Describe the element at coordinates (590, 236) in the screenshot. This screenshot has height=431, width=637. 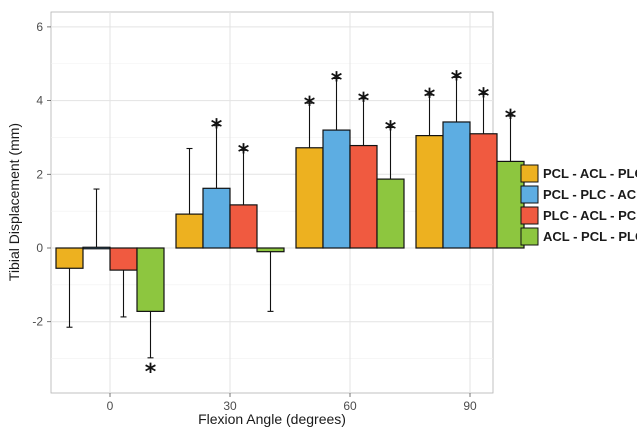
I see `legend-label: ACL - PCL - PLC` at that location.